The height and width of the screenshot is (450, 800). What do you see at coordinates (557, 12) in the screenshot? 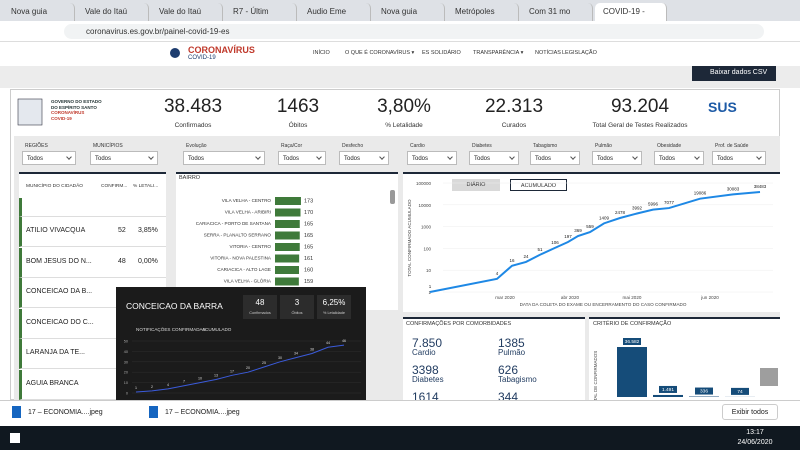
I see `browser-tab: Com 31 mo` at bounding box center [557, 12].